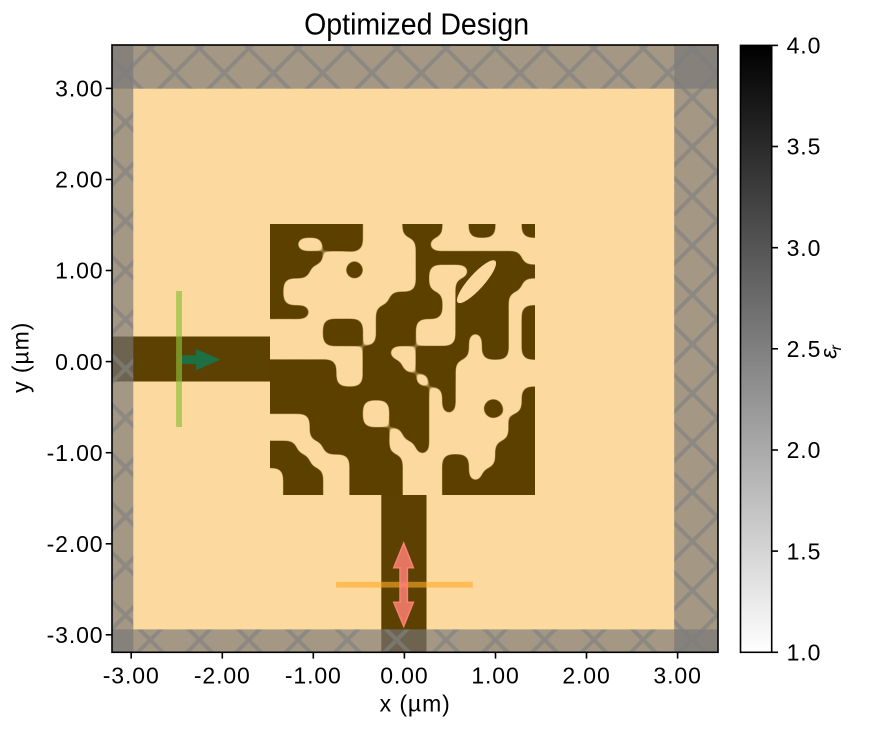  What do you see at coordinates (804, 450) in the screenshot?
I see `svg-text: 2.0` at bounding box center [804, 450].